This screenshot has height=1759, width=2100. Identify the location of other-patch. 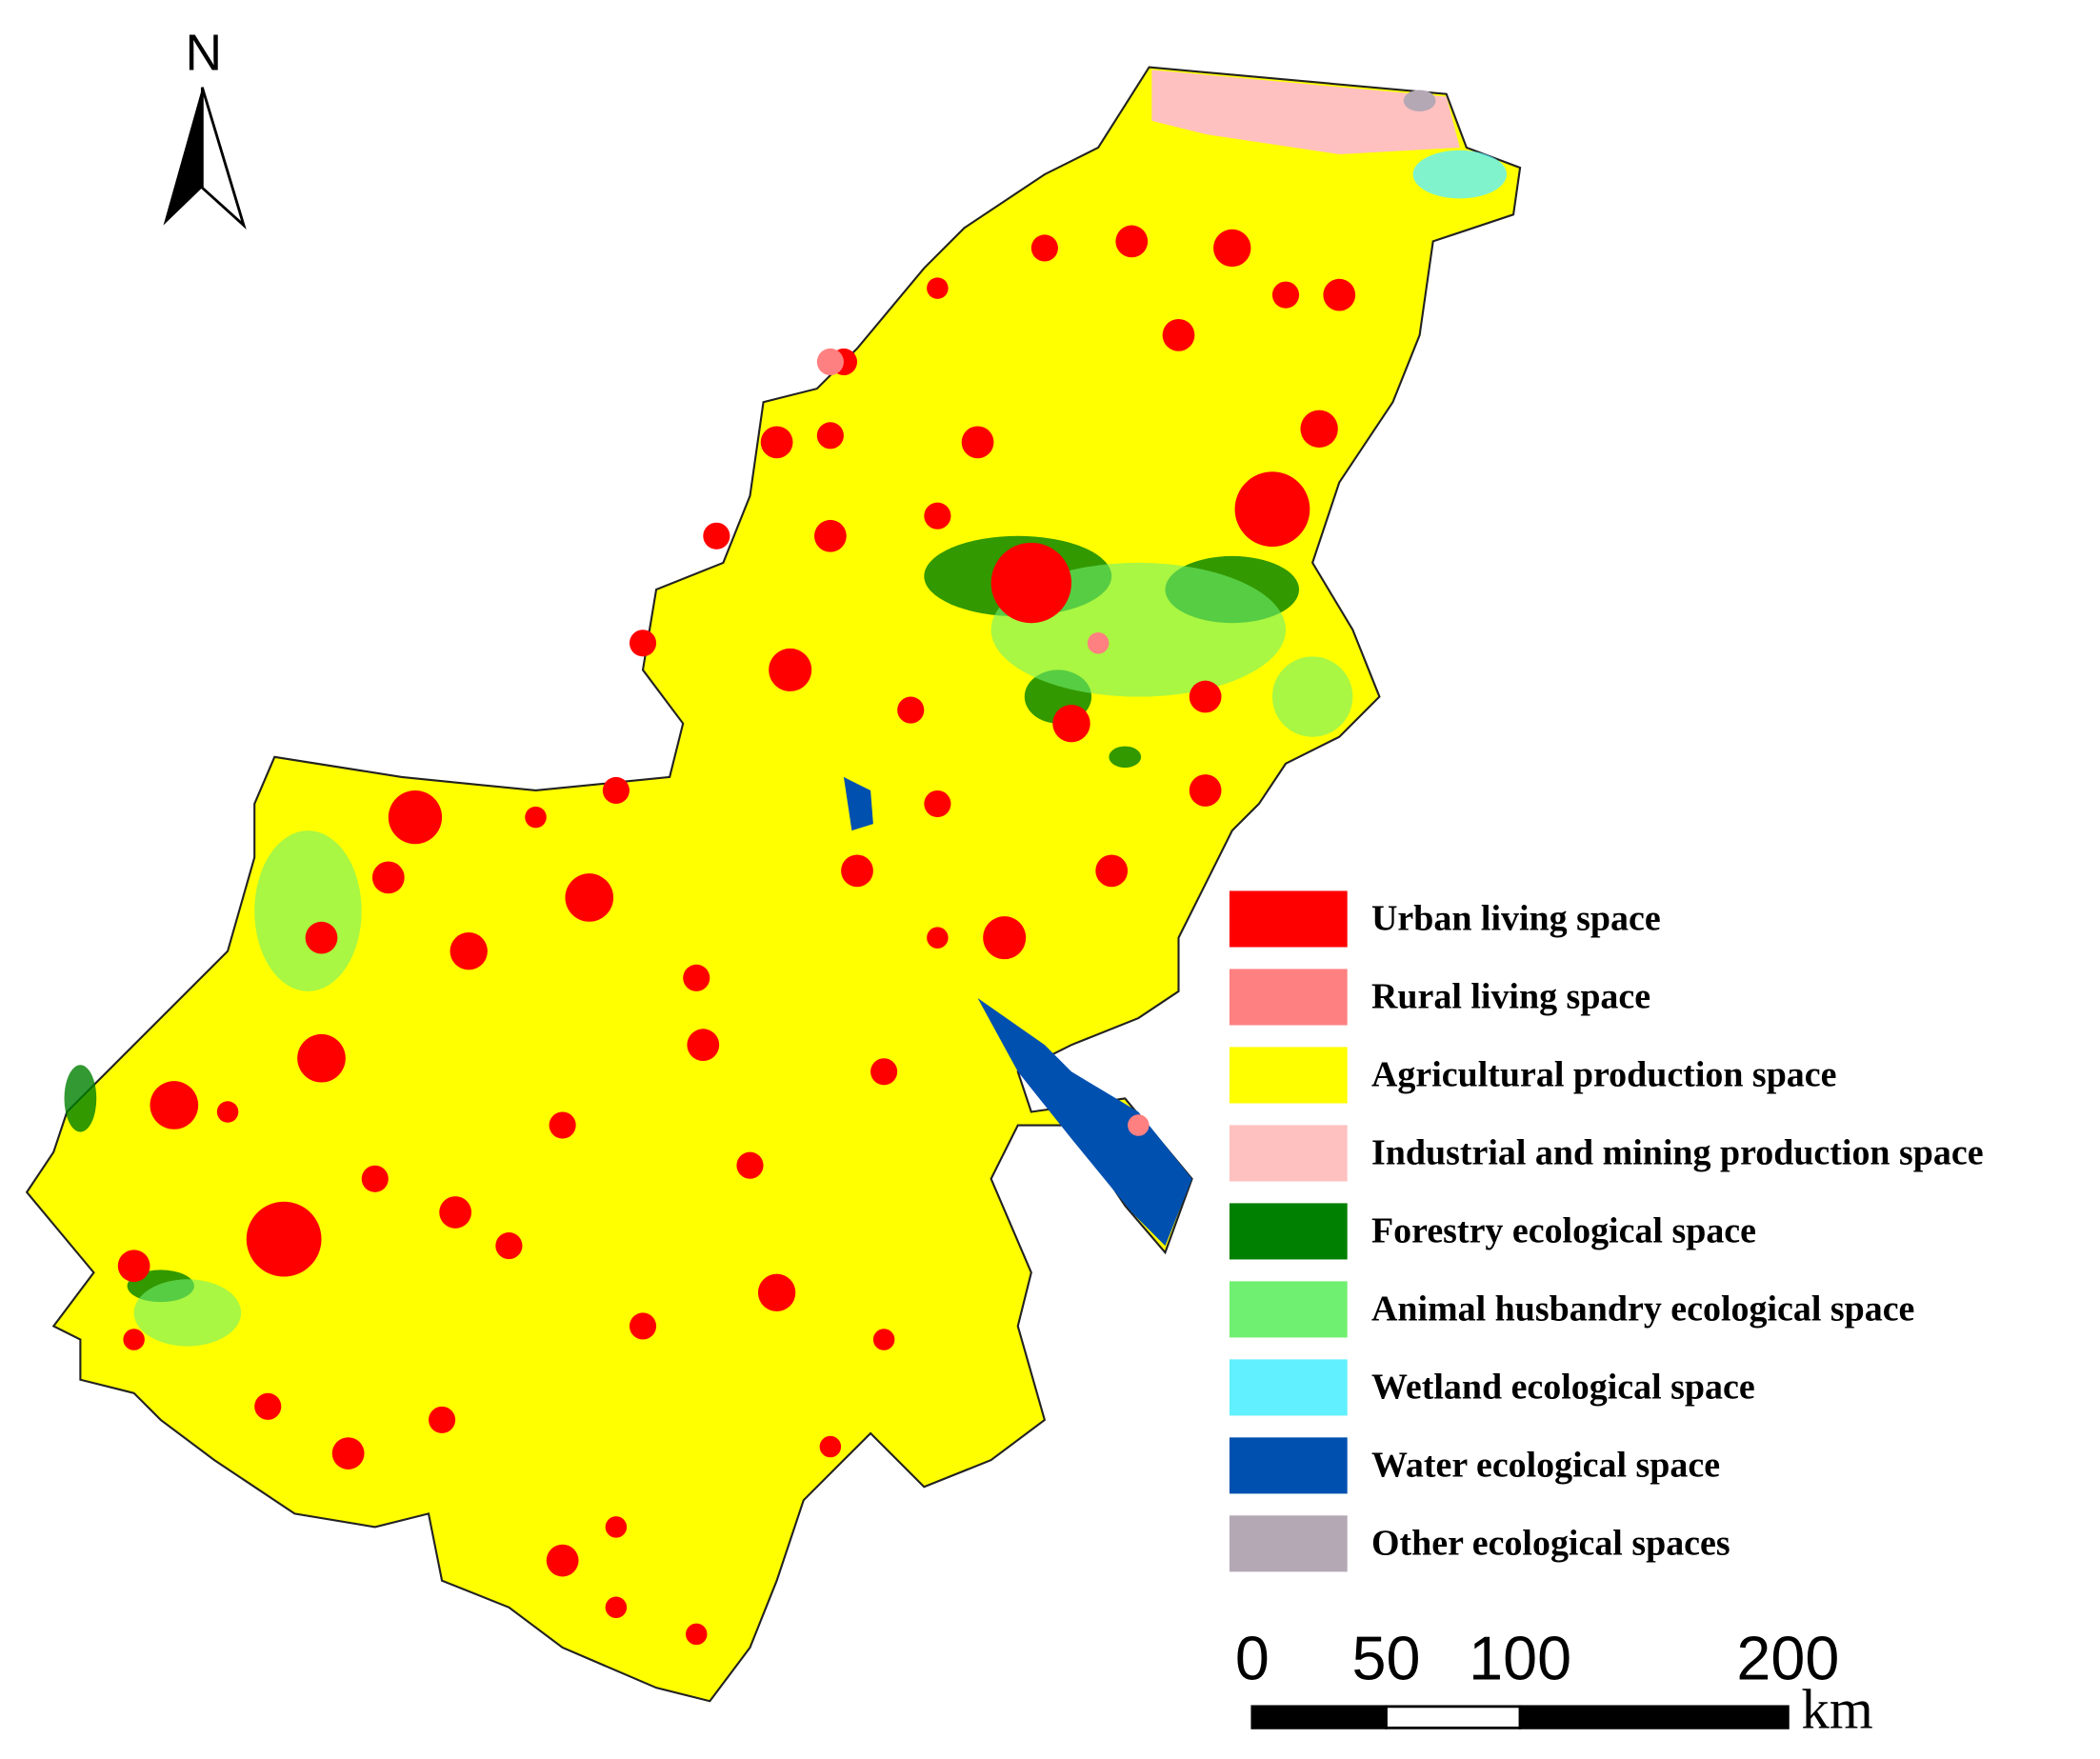
(1419, 101).